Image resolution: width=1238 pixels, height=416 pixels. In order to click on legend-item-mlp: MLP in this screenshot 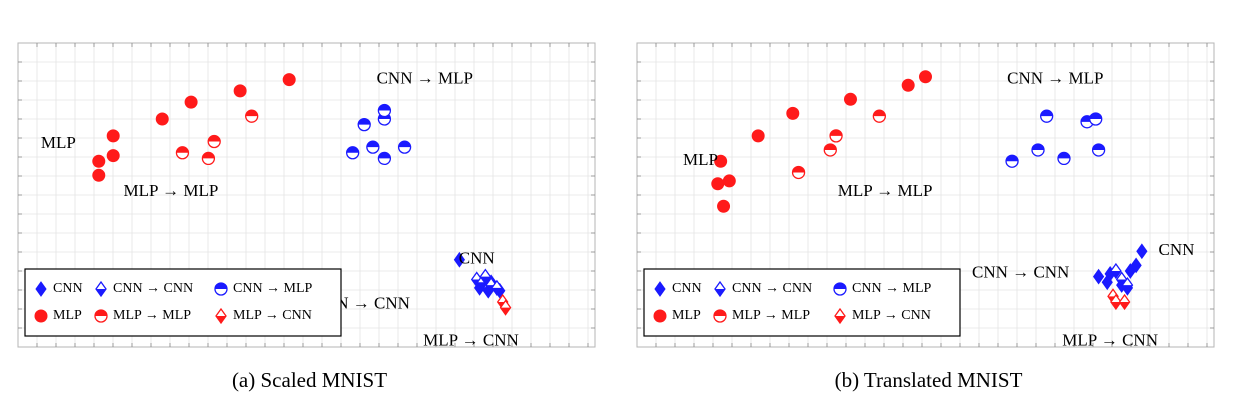, I will do `click(58, 315)`.